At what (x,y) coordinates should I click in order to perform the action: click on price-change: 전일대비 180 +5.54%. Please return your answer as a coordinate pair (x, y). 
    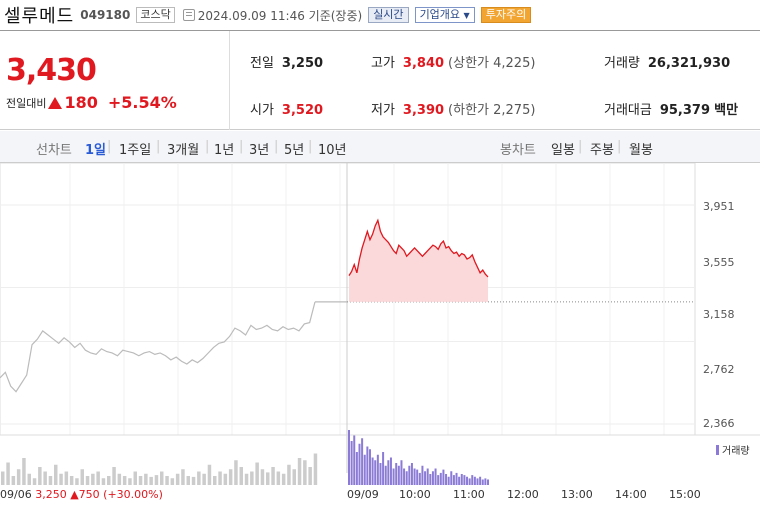
    Looking at the image, I should click on (91, 102).